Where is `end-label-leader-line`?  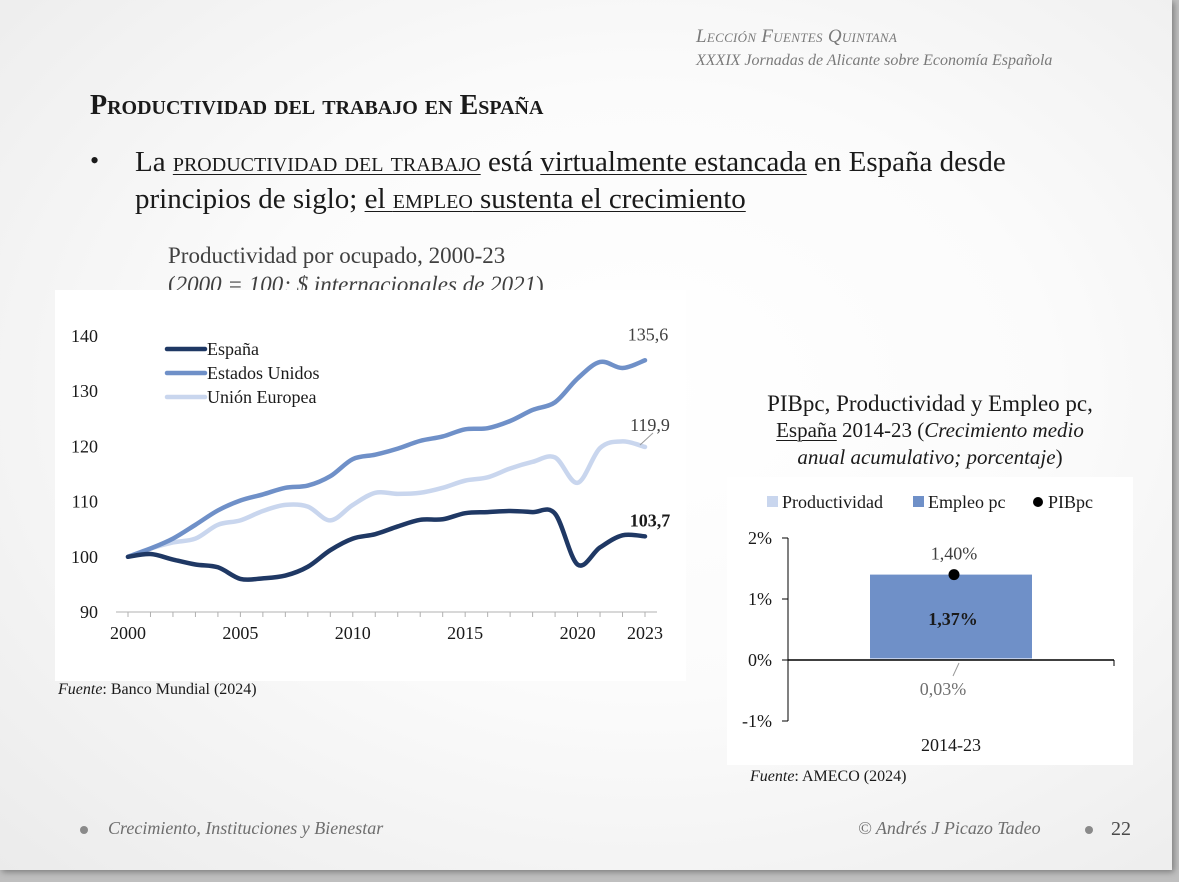
end-label-leader-line is located at coordinates (646, 439).